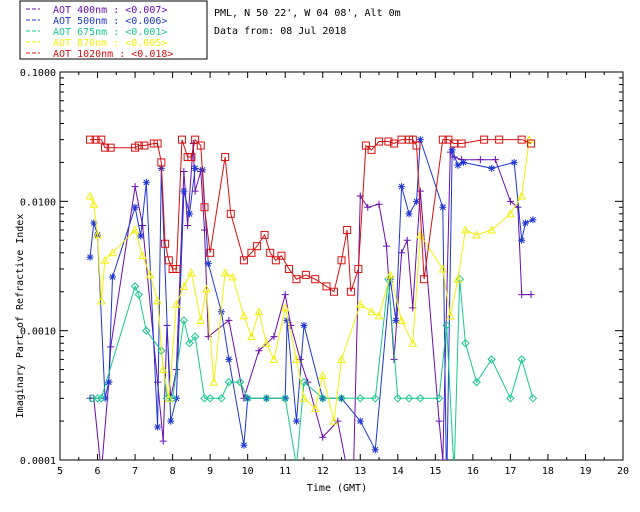  Describe the element at coordinates (510, 471) in the screenshot. I see `x-tick-label: 17` at that location.